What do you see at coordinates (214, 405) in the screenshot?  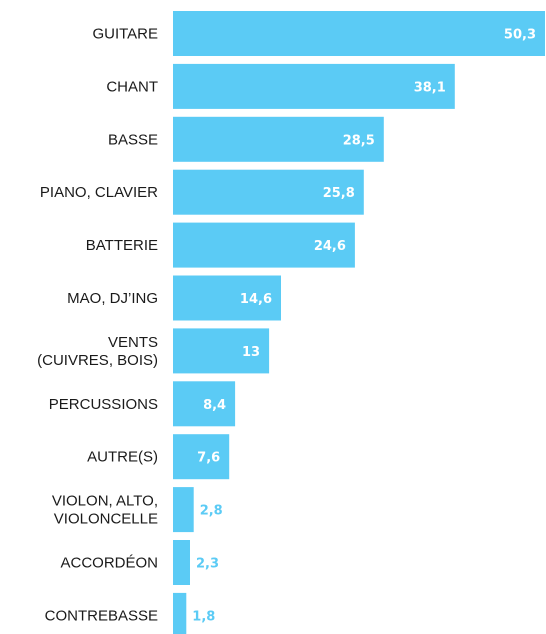 I see `value-label-percussions: 8,4` at bounding box center [214, 405].